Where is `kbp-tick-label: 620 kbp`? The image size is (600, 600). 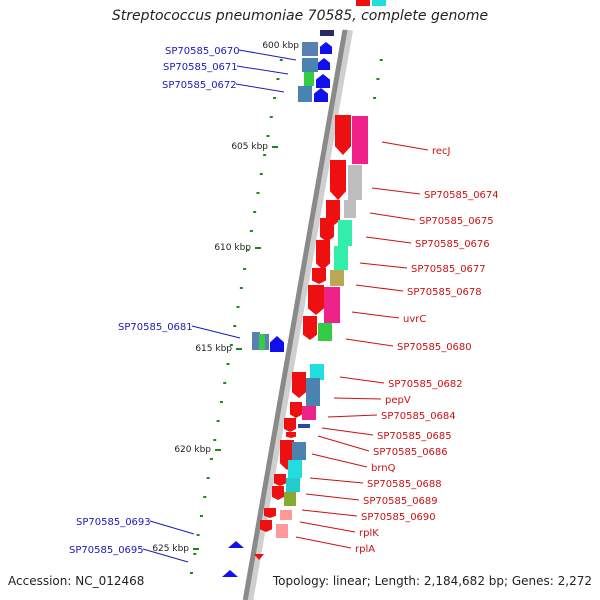
kbp-tick-label: 620 kbp is located at coordinates (192, 450).